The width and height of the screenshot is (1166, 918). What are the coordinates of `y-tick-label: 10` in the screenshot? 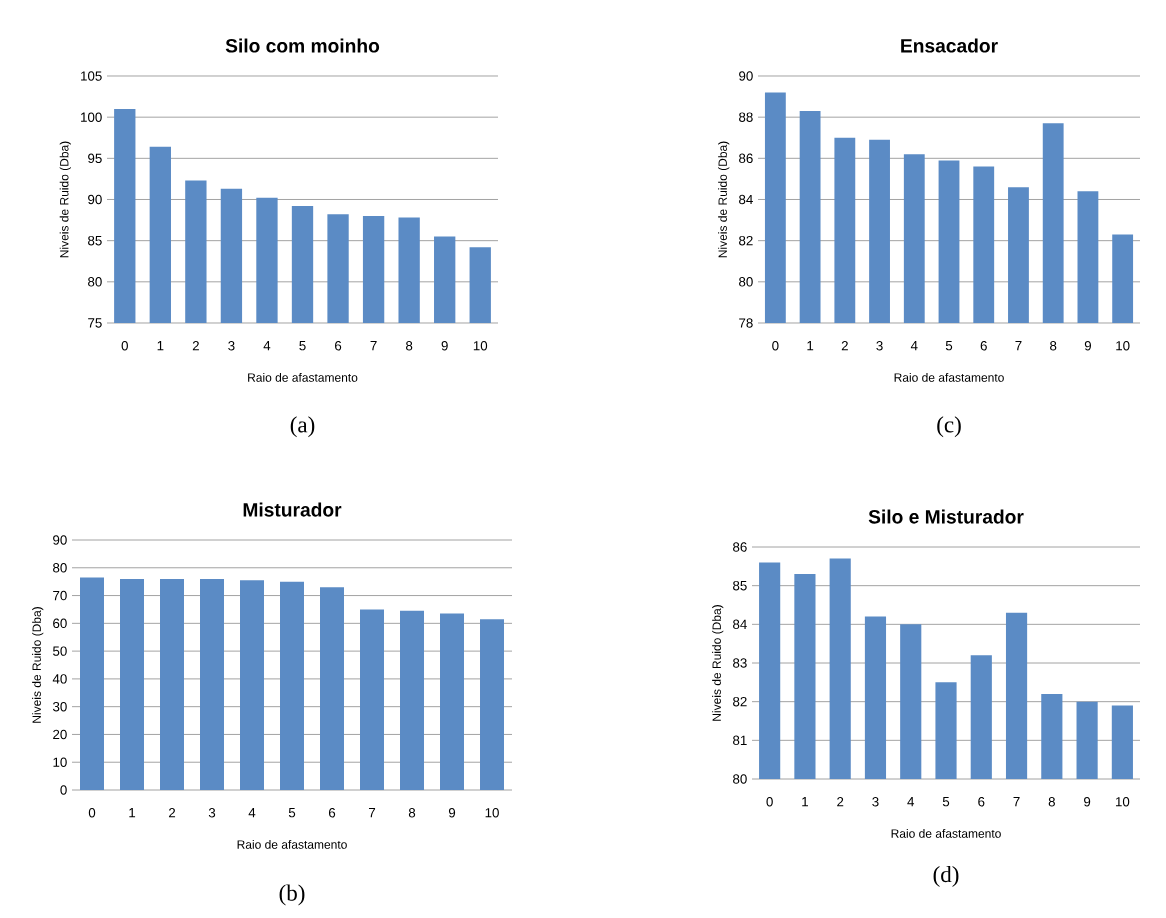 It's located at (60, 762).